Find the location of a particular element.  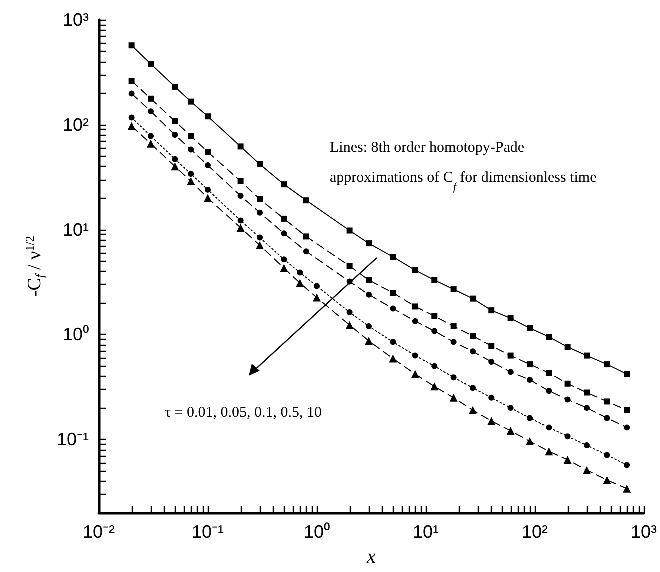

x-axis-title: x is located at coordinates (371, 557).